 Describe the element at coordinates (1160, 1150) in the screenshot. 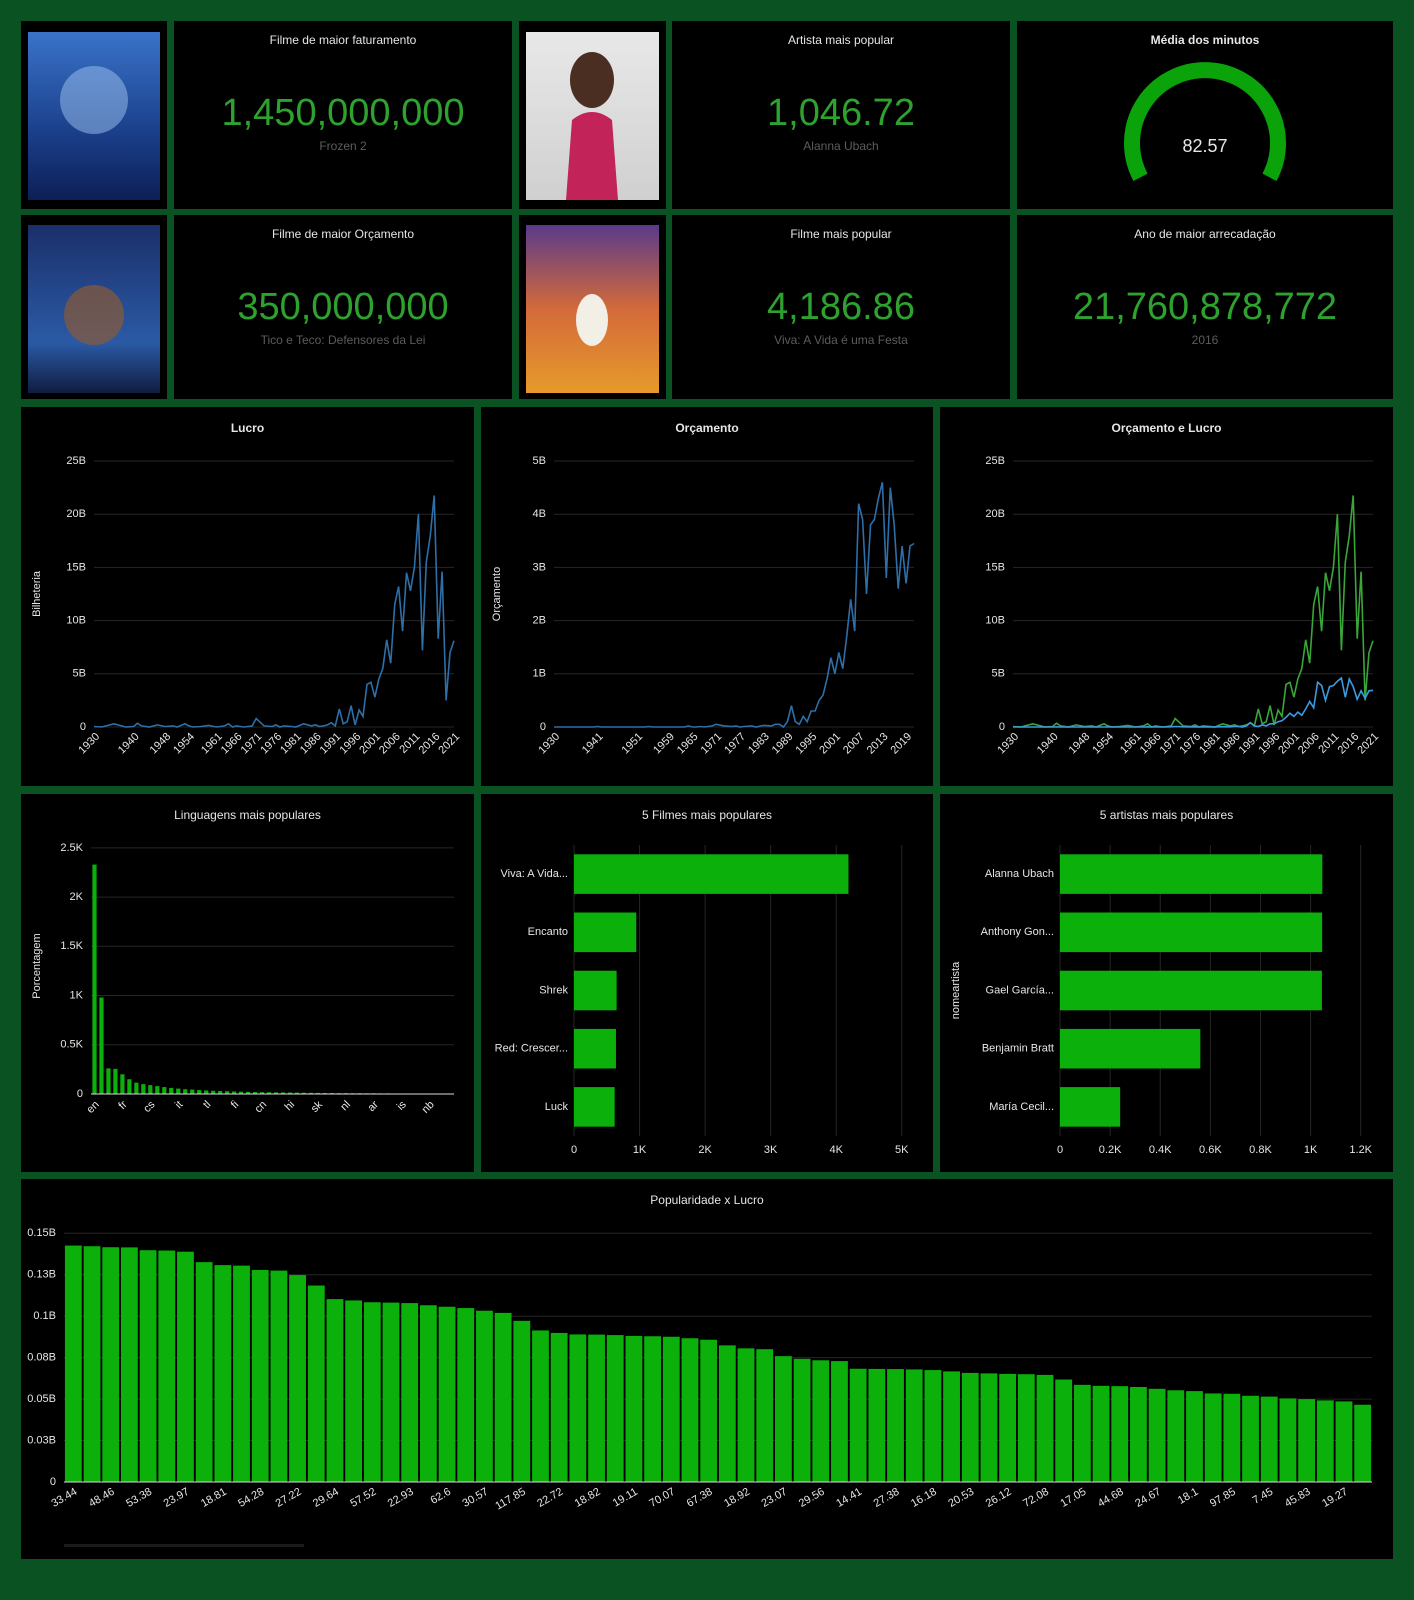

I see `x-tick-label: 0.4K` at that location.